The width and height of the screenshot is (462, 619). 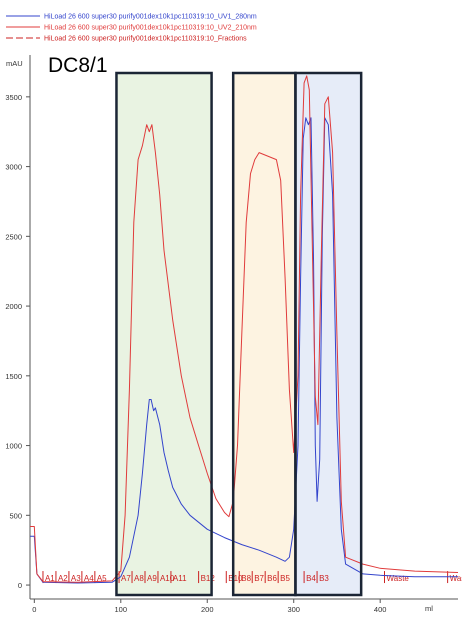 What do you see at coordinates (167, 578) in the screenshot?
I see `fraction-label: A10` at bounding box center [167, 578].